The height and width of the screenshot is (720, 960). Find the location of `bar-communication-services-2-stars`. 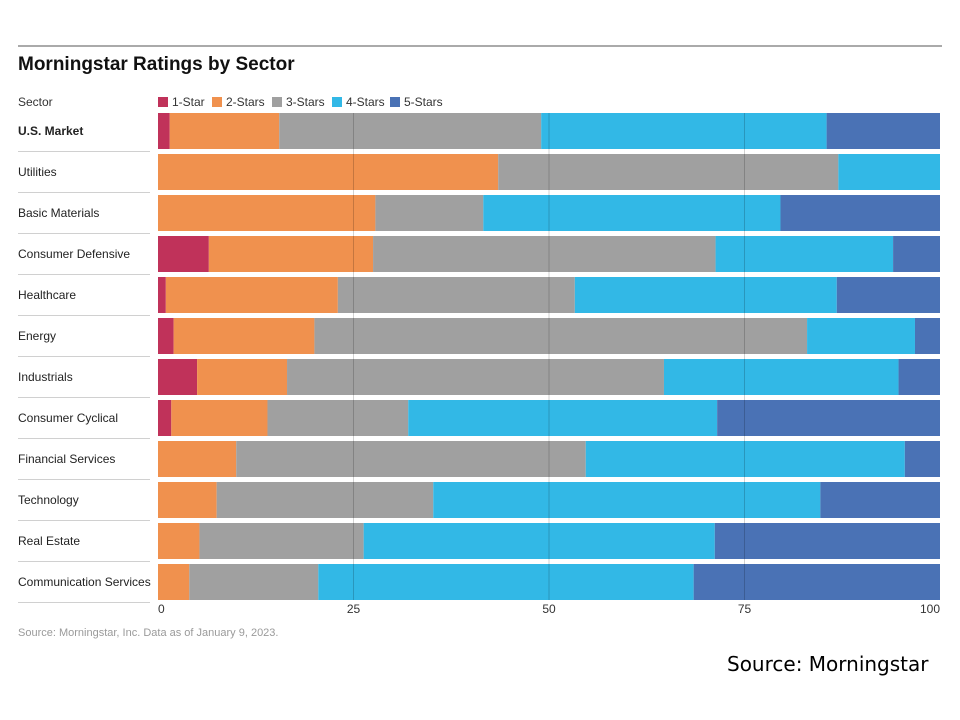

bar-communication-services-2-stars is located at coordinates (174, 582).